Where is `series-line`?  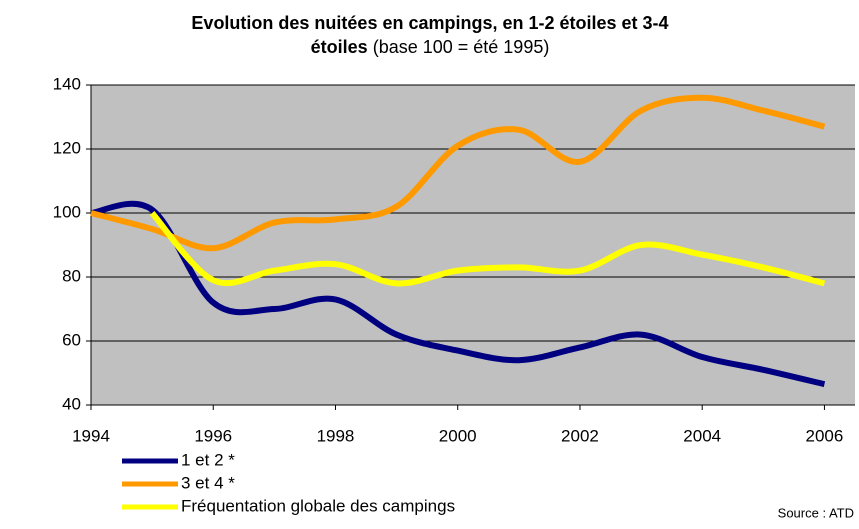 series-line is located at coordinates (487, 248).